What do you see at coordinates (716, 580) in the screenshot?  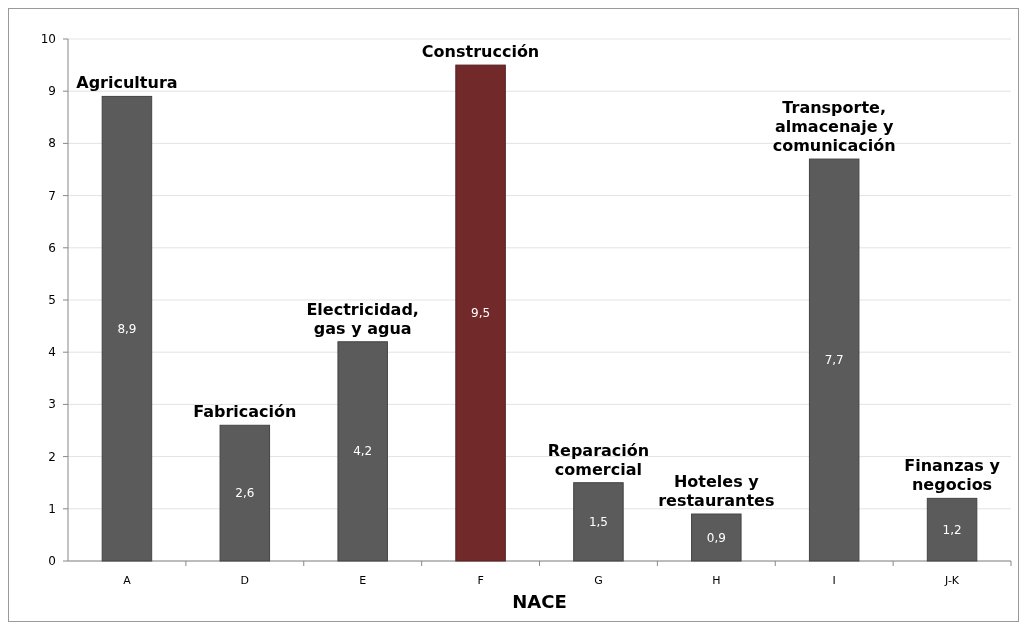 I see `x-tick-label: H` at bounding box center [716, 580].